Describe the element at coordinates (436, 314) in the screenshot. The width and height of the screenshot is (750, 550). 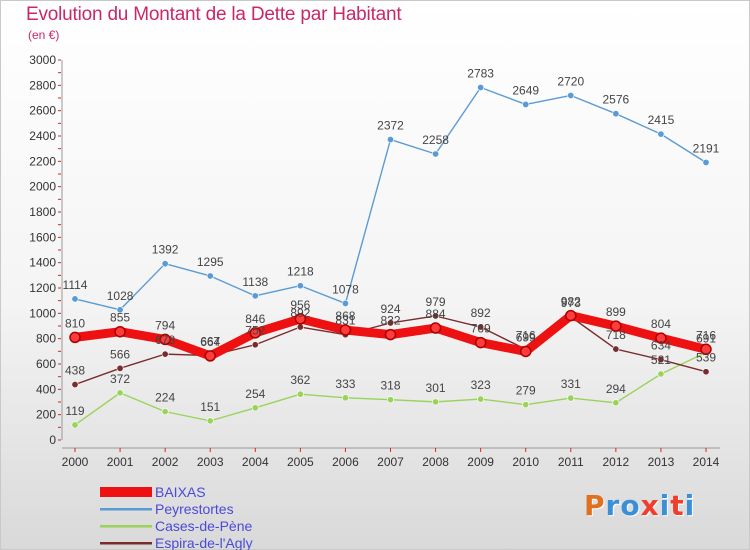
I see `data-label-baixas: 884` at that location.